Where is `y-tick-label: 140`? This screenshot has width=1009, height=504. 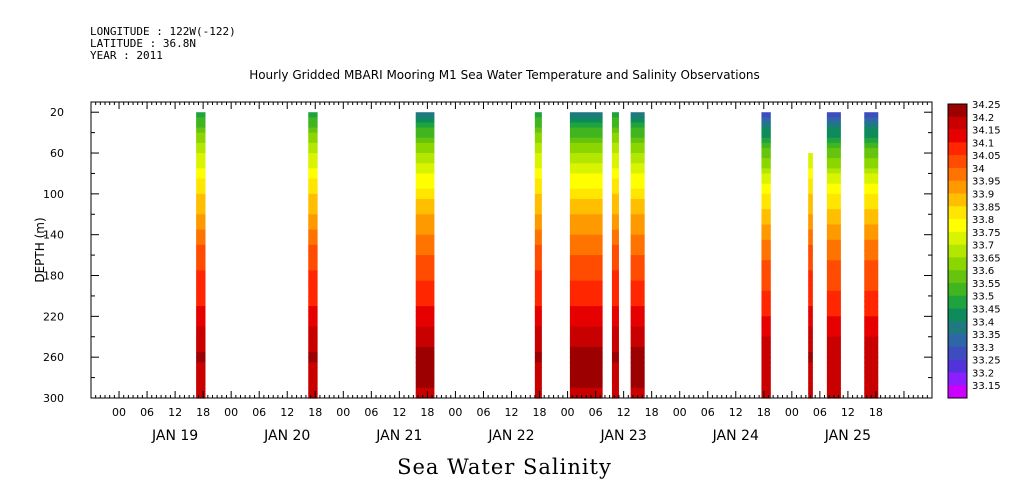
y-tick-label: 140 is located at coordinates (53, 235).